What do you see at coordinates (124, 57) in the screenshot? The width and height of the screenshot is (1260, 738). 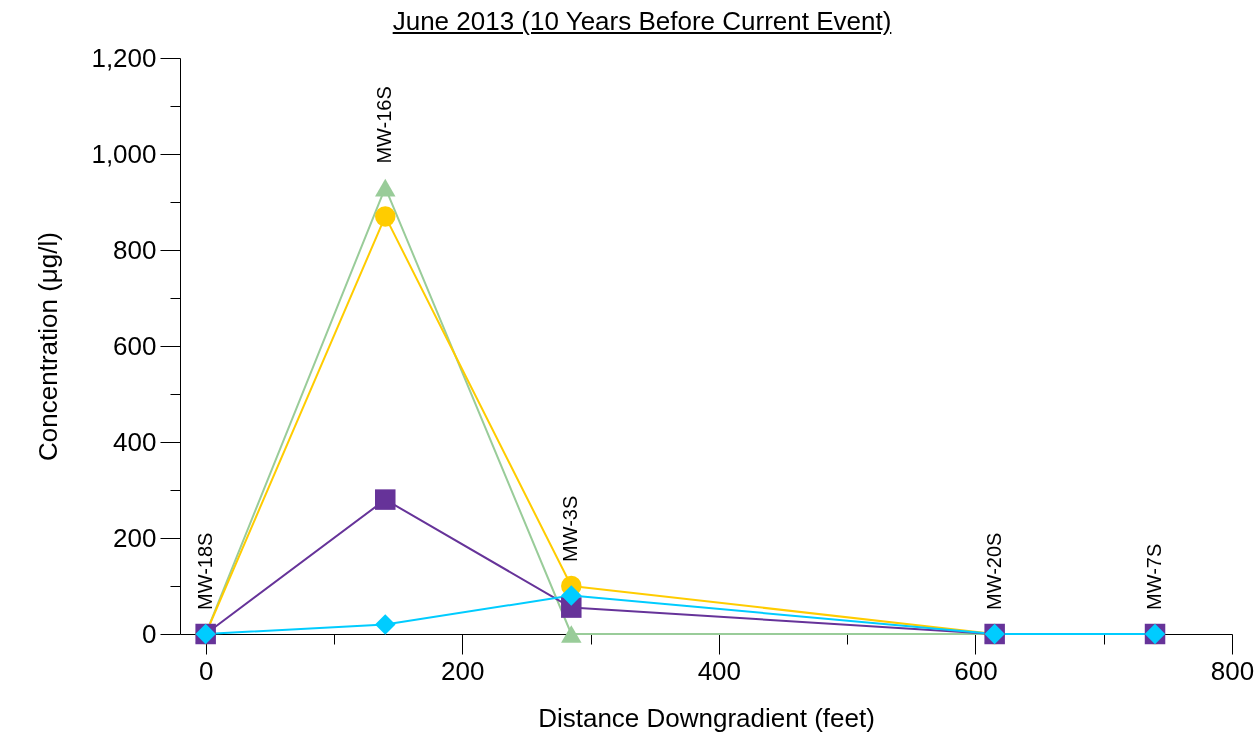 I see `y-tick-label: 1,200` at bounding box center [124, 57].